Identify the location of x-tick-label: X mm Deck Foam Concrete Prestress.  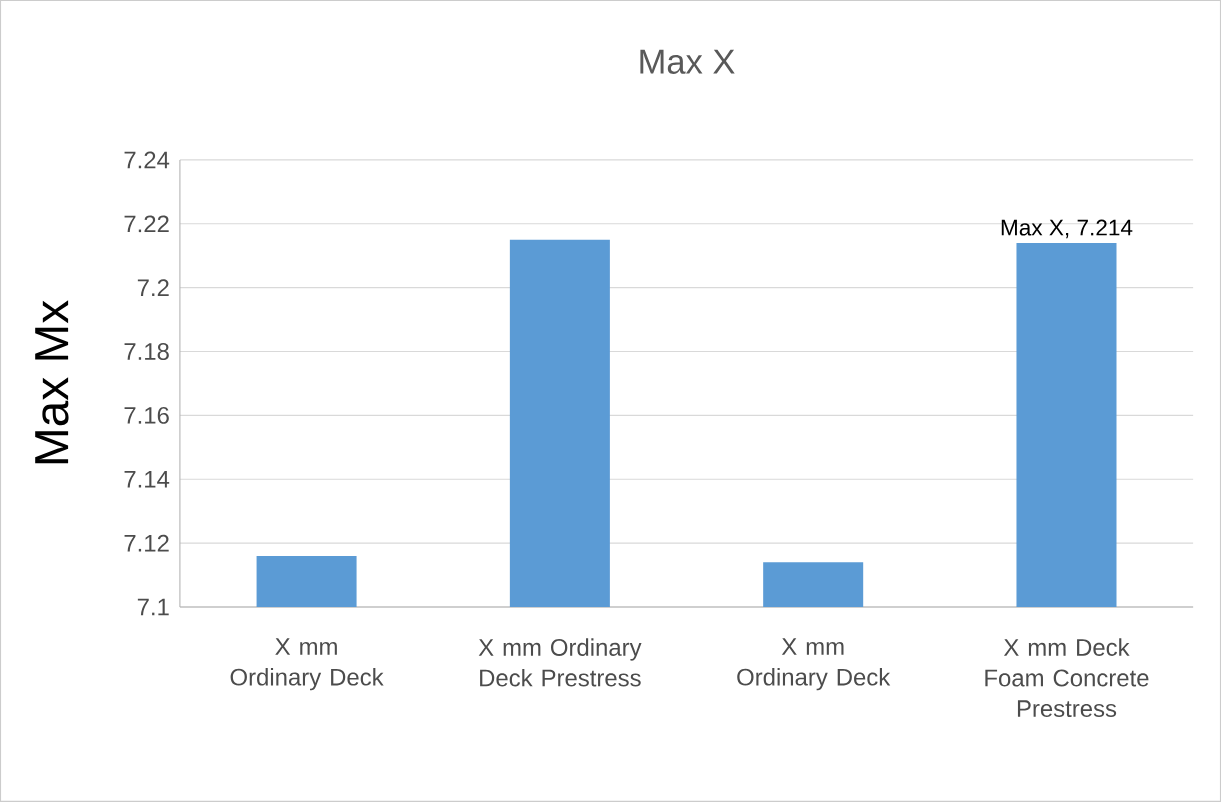
(1067, 678).